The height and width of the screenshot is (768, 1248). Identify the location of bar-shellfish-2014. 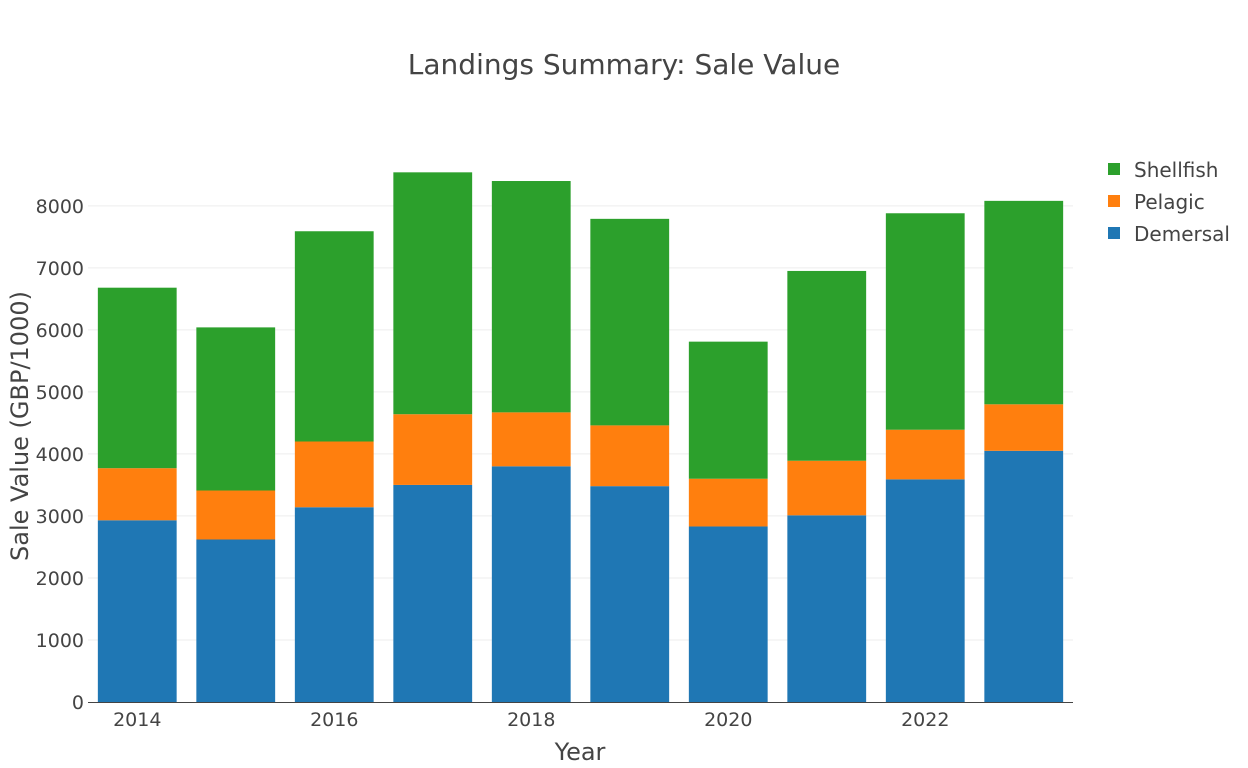
(137, 378).